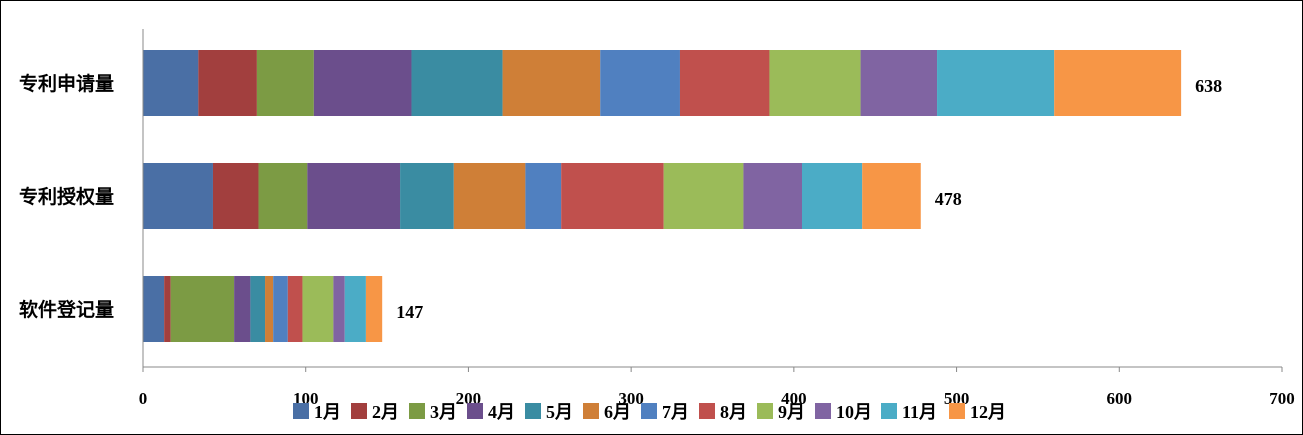 The width and height of the screenshot is (1303, 435). Describe the element at coordinates (559, 412) in the screenshot. I see `legend-label: 5月` at that location.